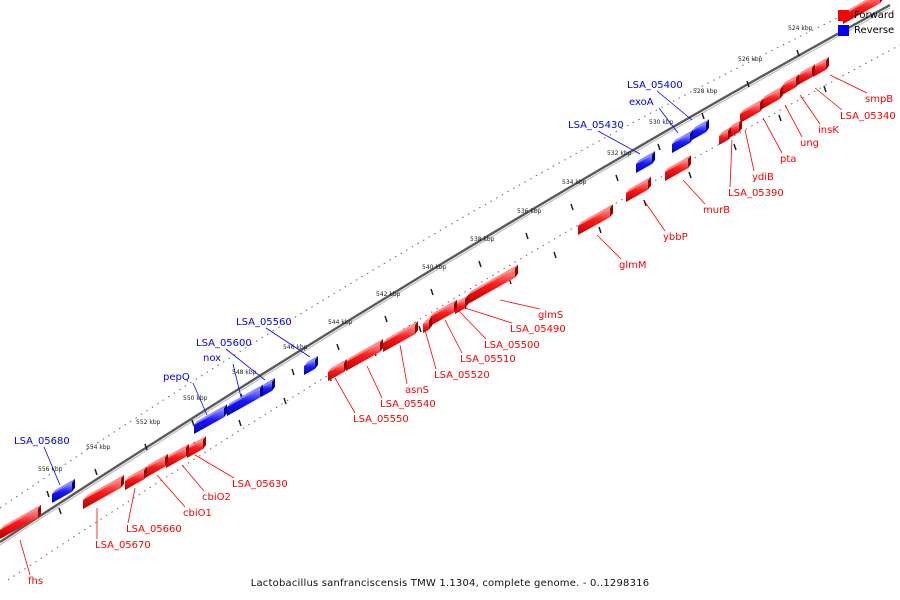 The image size is (900, 600). Describe the element at coordinates (176, 377) in the screenshot. I see `gene-label-reverse: pepQ` at that location.